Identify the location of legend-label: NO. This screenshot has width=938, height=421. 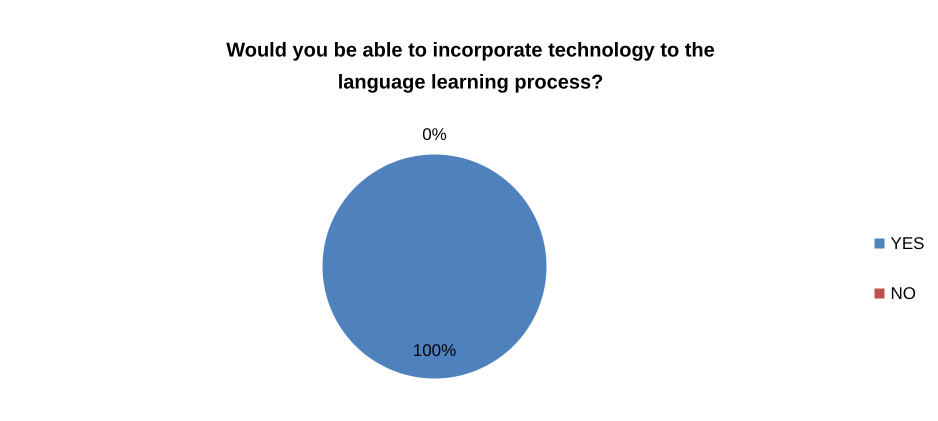
(903, 293).